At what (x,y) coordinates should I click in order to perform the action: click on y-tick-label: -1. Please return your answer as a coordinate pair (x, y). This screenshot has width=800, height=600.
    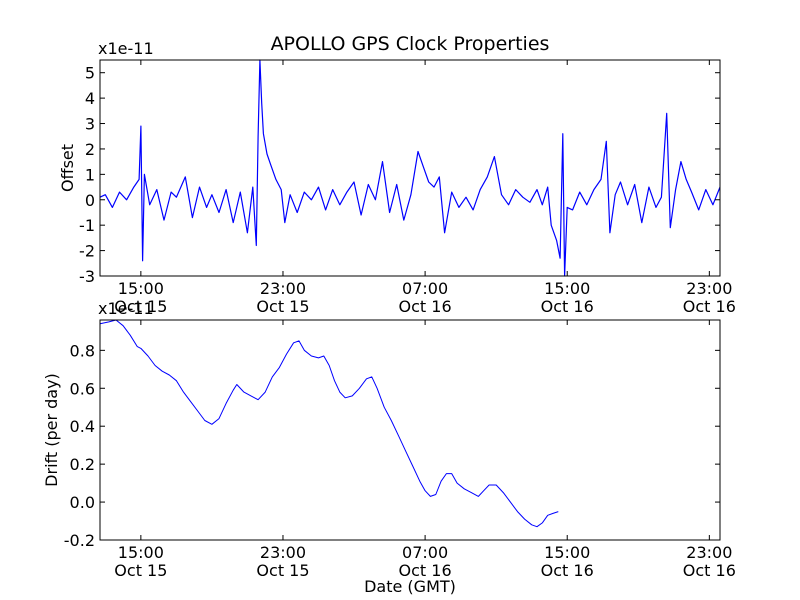
    Looking at the image, I should click on (87, 225).